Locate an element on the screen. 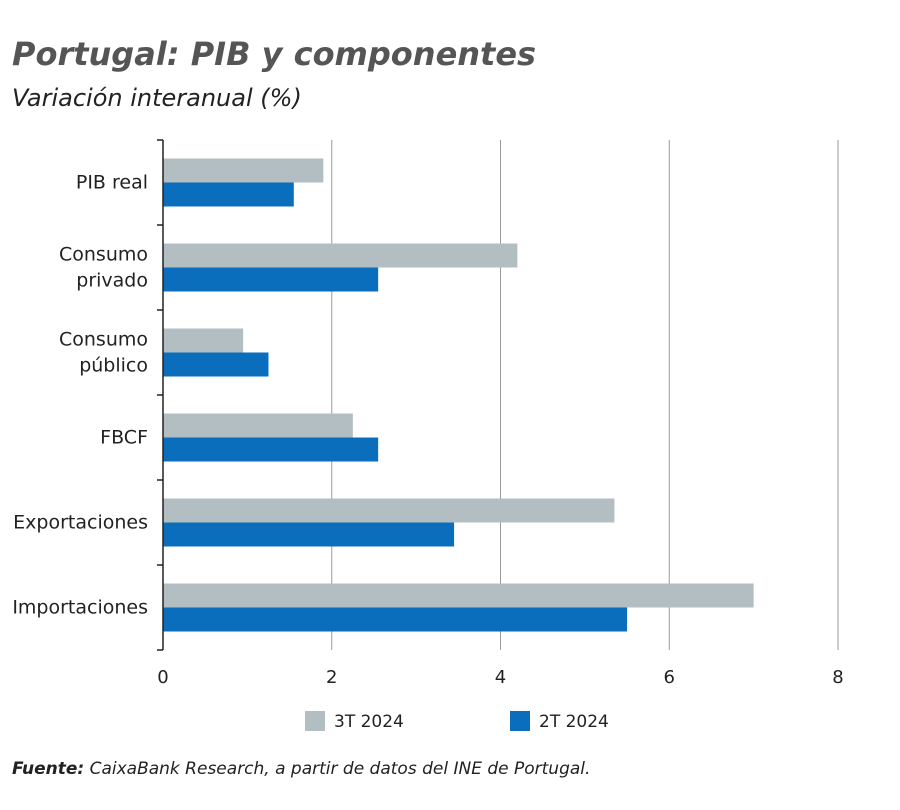 Image resolution: width=900 pixels, height=810 pixels. y-tick-label: Importaciones is located at coordinates (80, 607).